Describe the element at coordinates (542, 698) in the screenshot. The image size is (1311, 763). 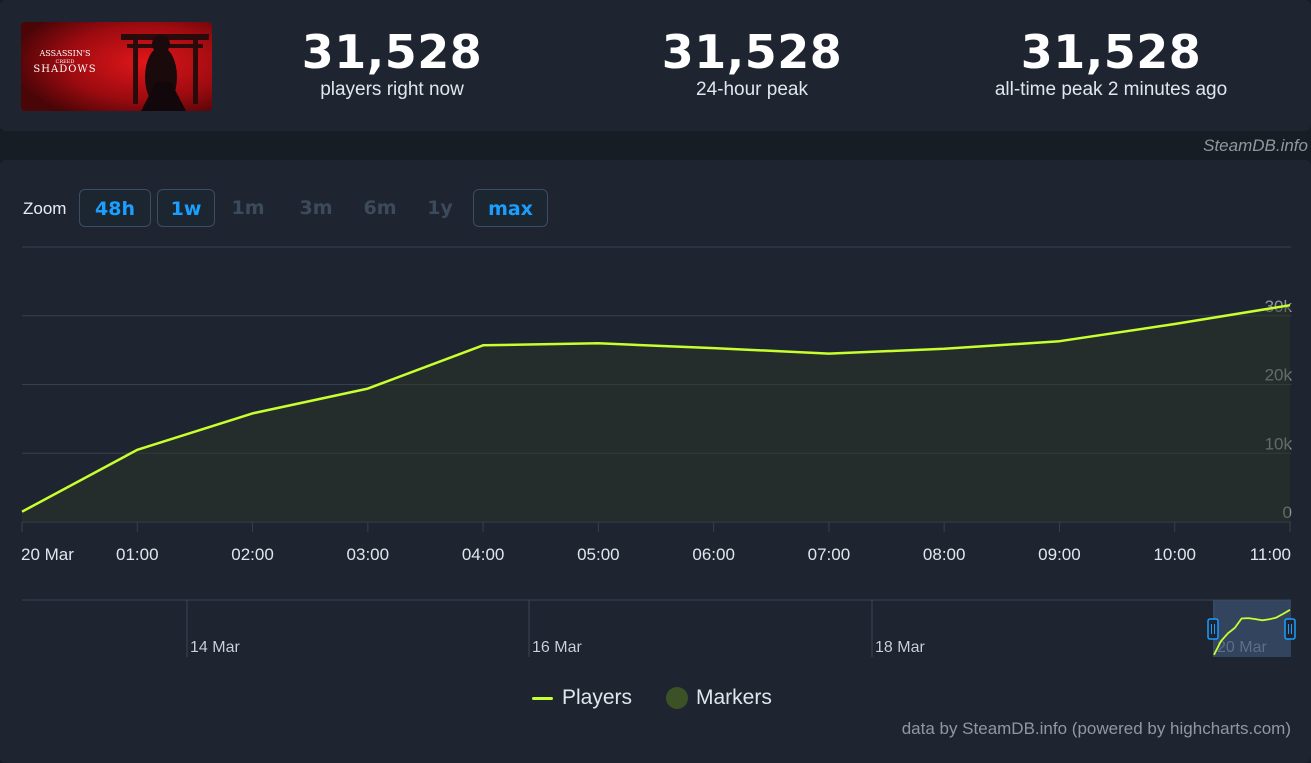
I see `players-line-icon` at that location.